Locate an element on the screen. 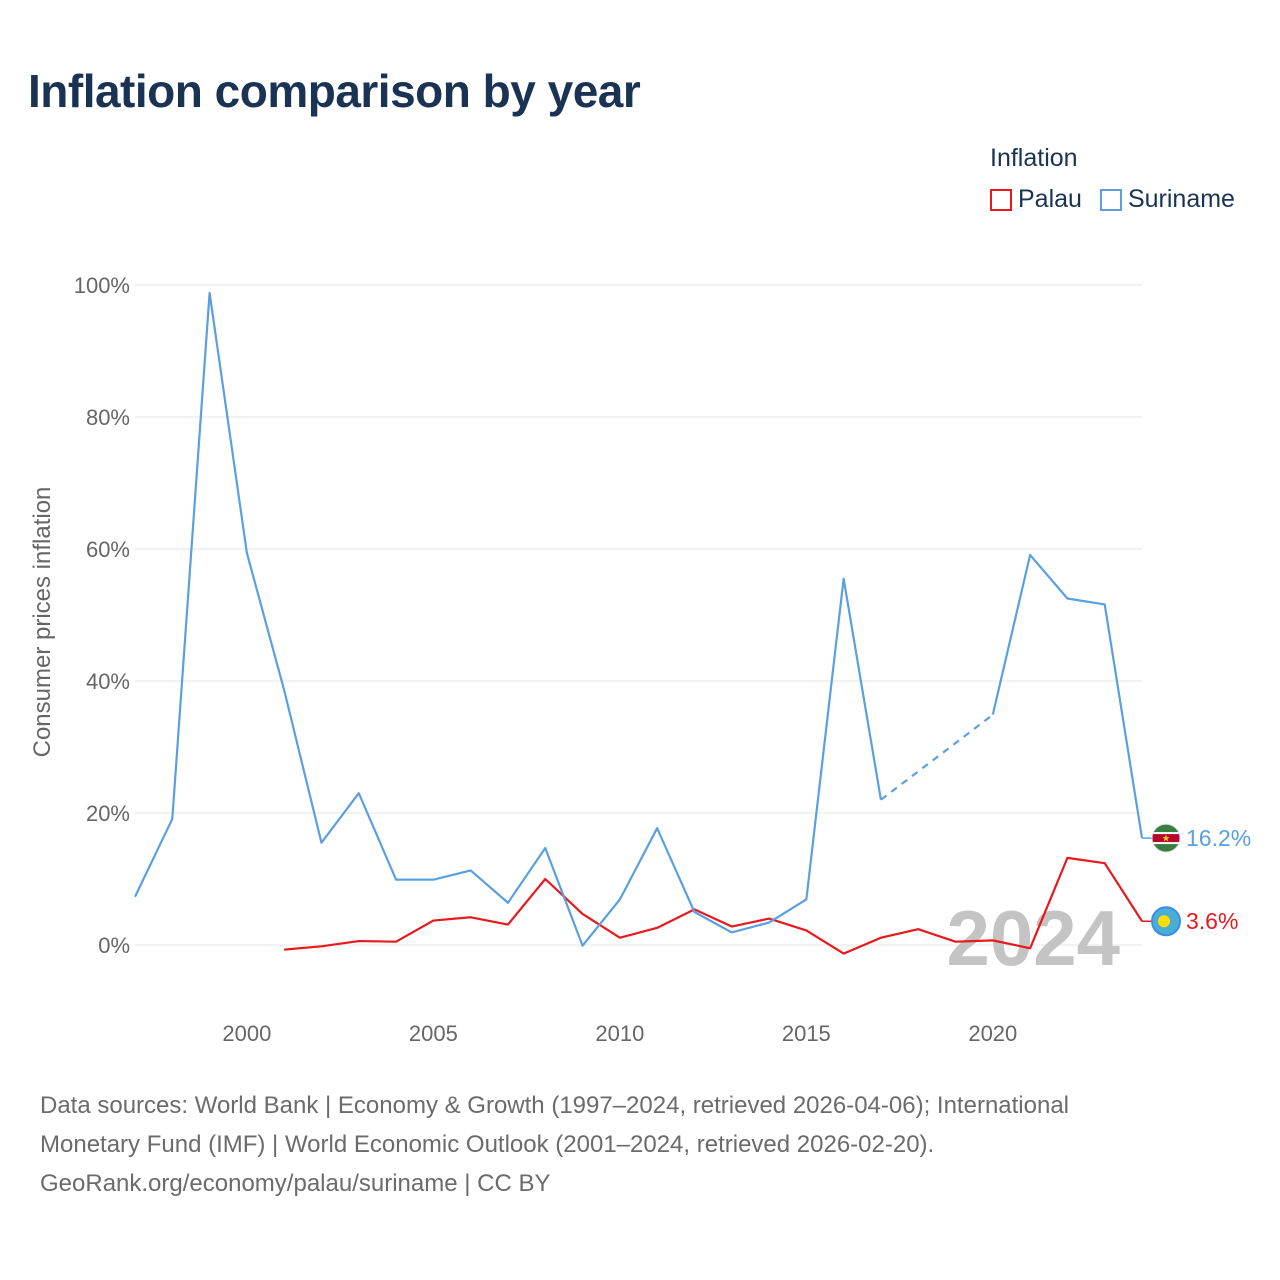  x-tick-label: 2020 is located at coordinates (992, 1033).